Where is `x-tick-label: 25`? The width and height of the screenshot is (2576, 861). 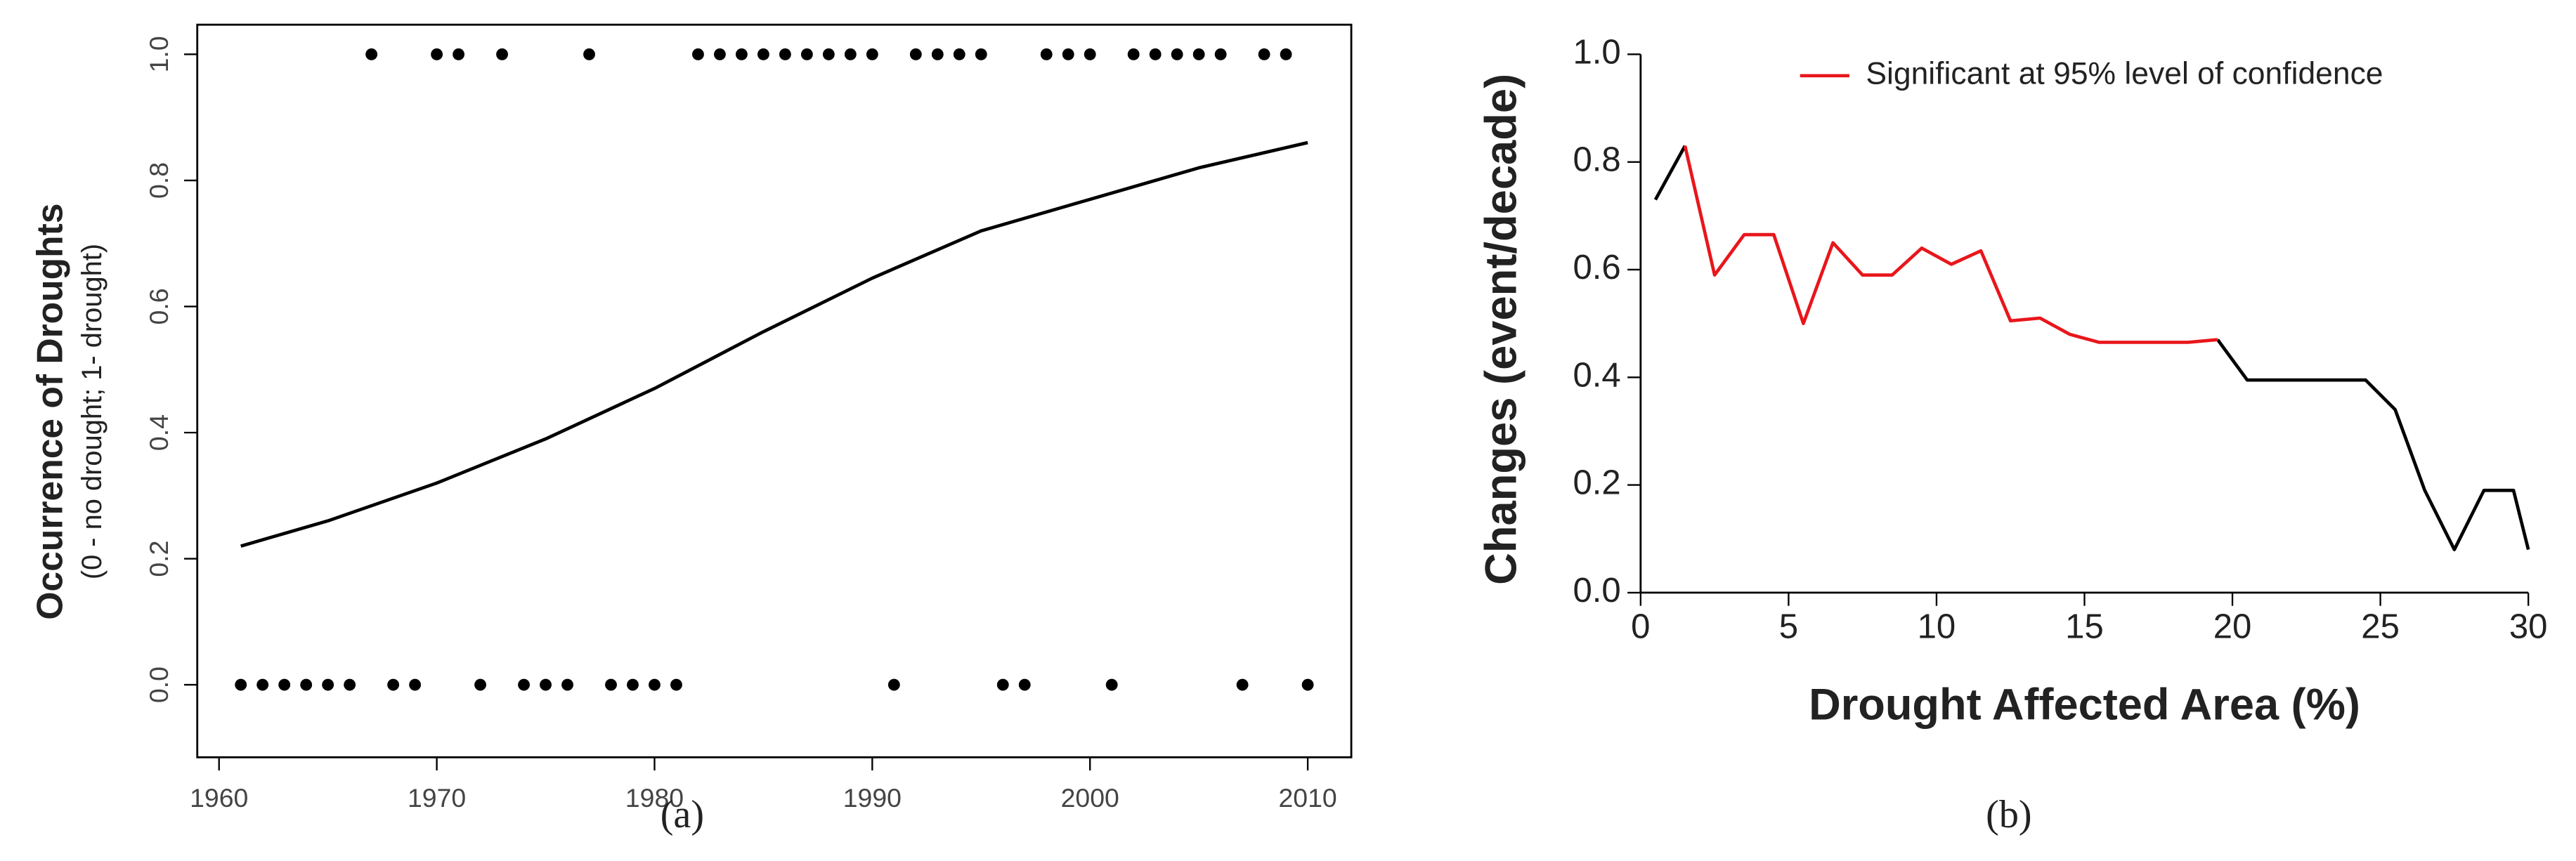 x-tick-label: 25 is located at coordinates (2380, 626).